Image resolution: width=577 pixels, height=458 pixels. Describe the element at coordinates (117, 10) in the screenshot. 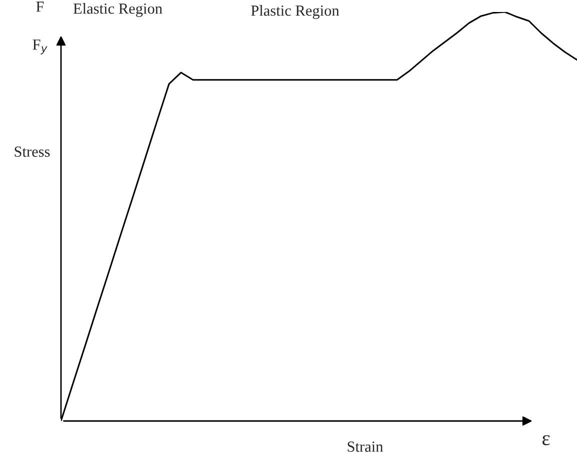

I see `annotation: Elastic Region` at that location.